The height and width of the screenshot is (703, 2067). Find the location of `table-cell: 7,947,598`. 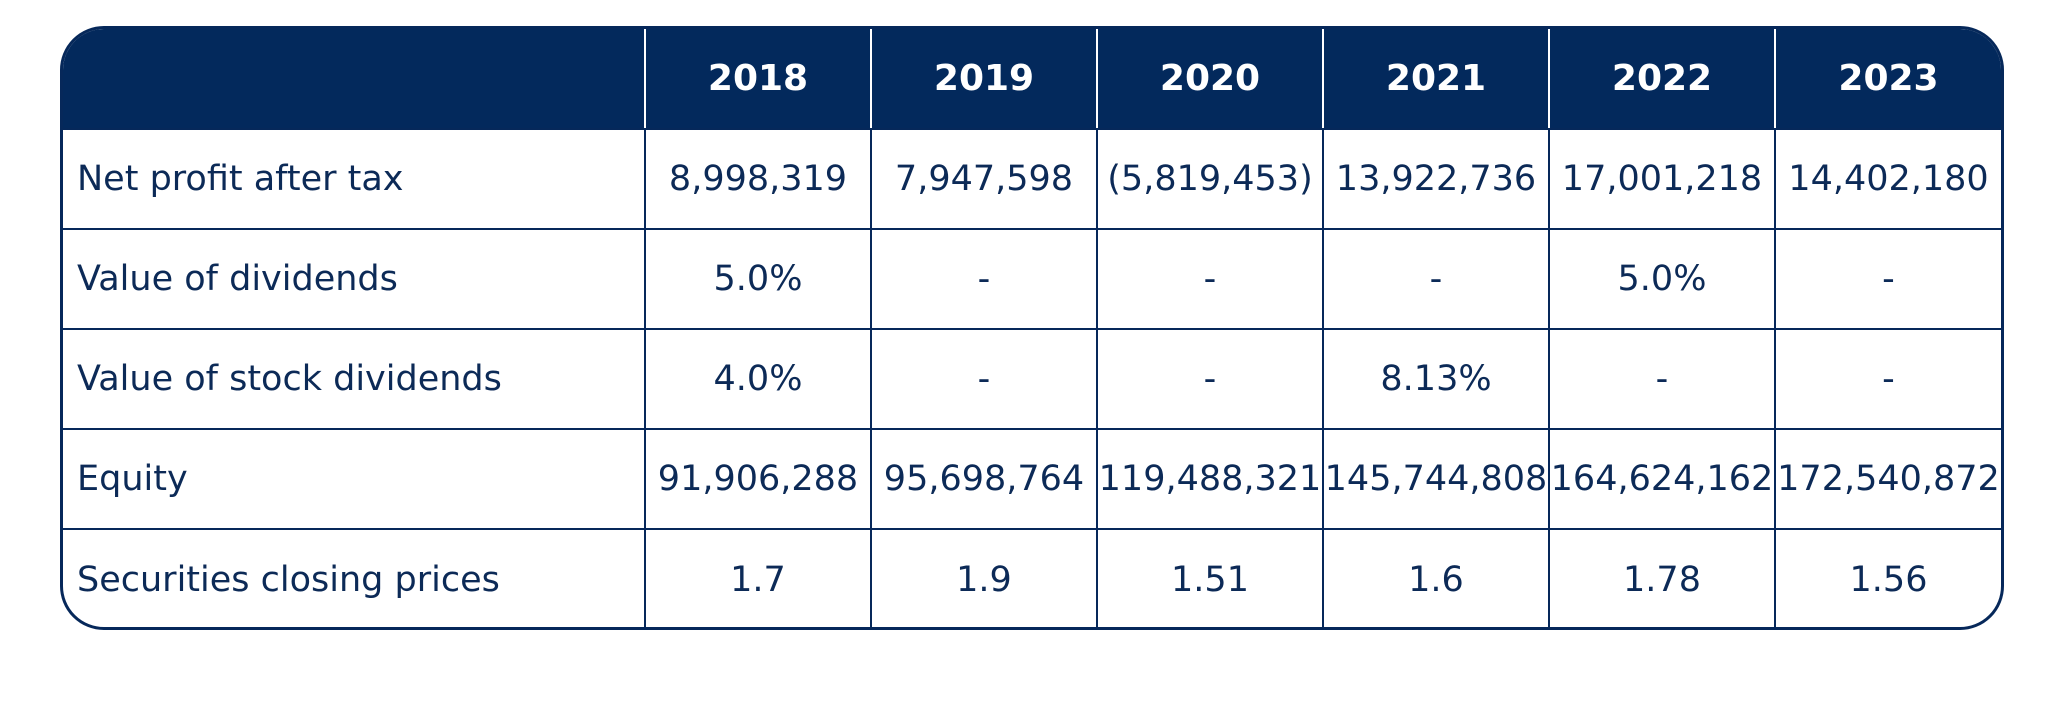

table-cell: 7,947,598 is located at coordinates (984, 179).